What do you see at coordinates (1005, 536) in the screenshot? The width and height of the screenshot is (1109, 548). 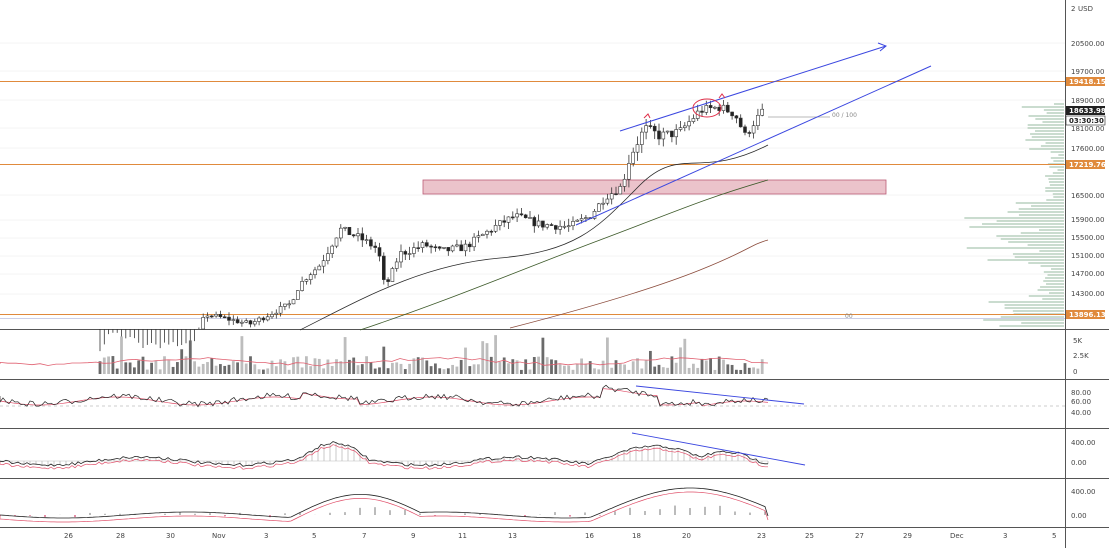 I see `time-tick: 3` at bounding box center [1005, 536].